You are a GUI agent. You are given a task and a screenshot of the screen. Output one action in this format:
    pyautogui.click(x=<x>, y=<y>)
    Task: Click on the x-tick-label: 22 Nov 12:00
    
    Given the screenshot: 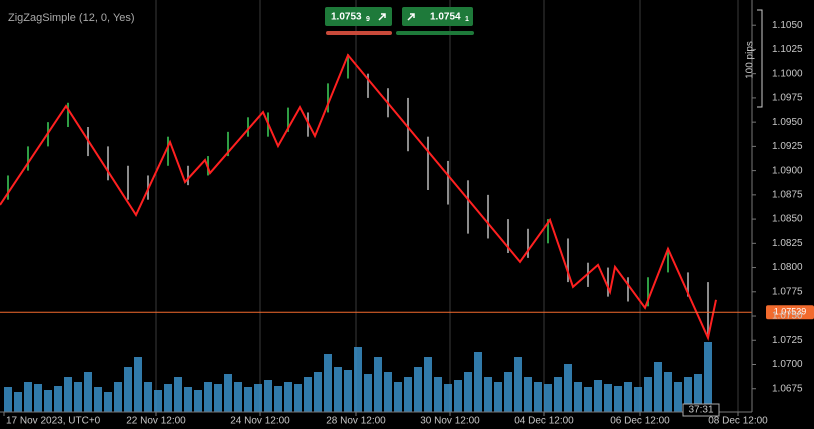 What is the action you would take?
    pyautogui.click(x=156, y=421)
    